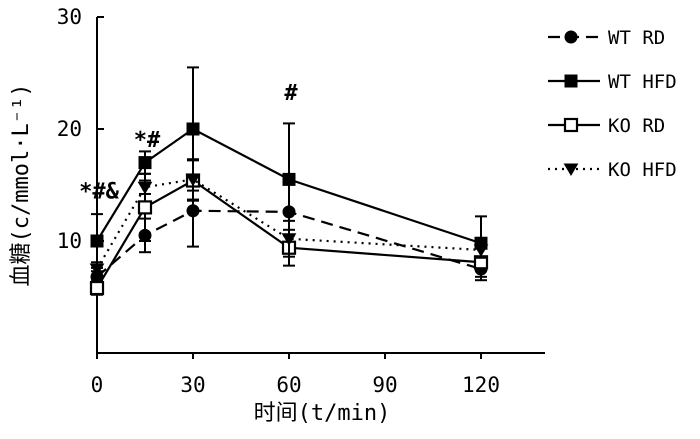 Image resolution: width=700 pixels, height=439 pixels. Describe the element at coordinates (288, 385) in the screenshot. I see `x-tick-label: 60` at that location.